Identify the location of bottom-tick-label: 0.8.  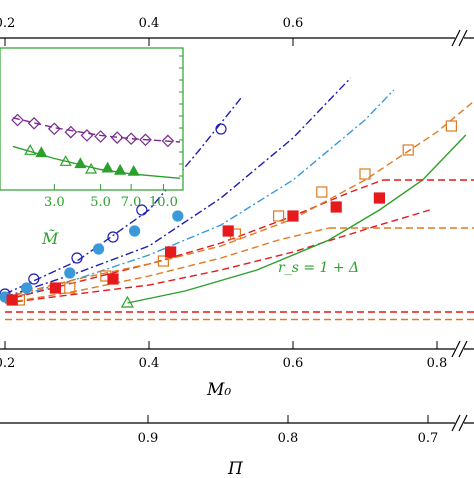
(437, 363).